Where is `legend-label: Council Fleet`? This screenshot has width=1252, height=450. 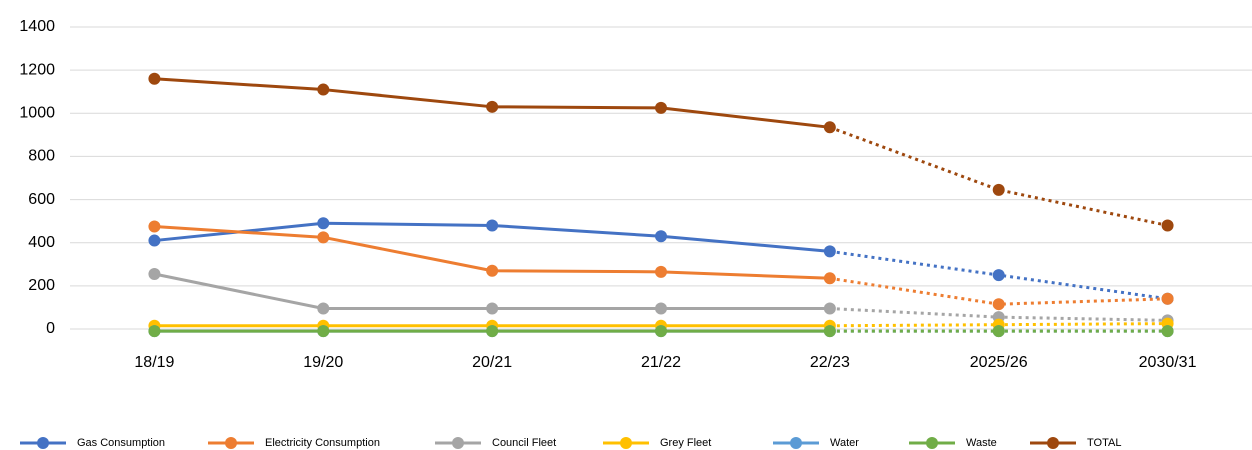
legend-label: Council Fleet is located at coordinates (524, 443).